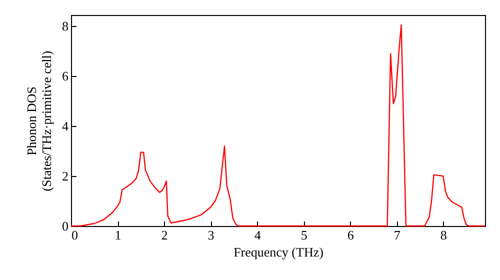 This screenshot has height=280, width=500. I want to click on x-tick-label: 8, so click(443, 235).